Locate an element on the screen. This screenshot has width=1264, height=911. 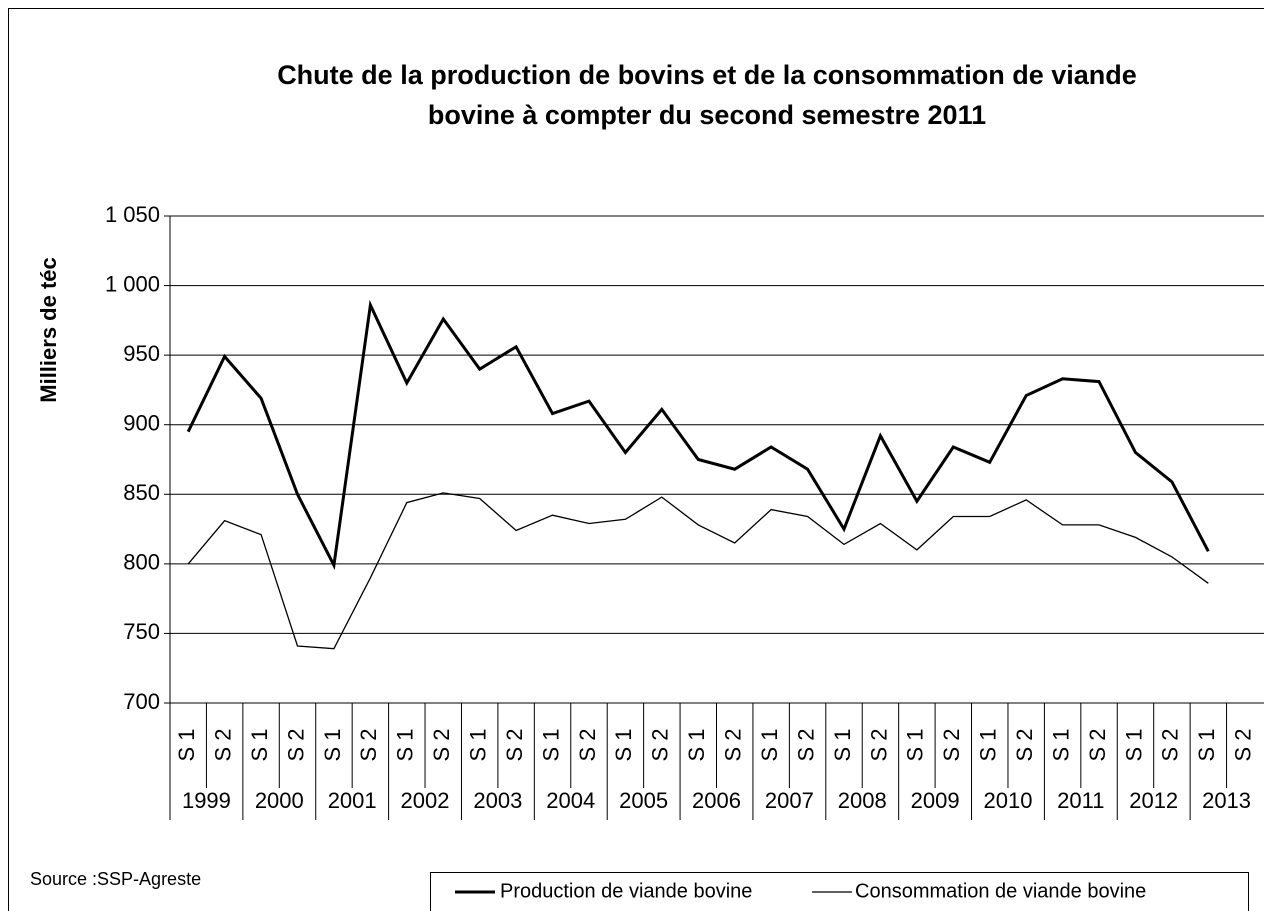
year-label: 2012 is located at coordinates (1153, 800).